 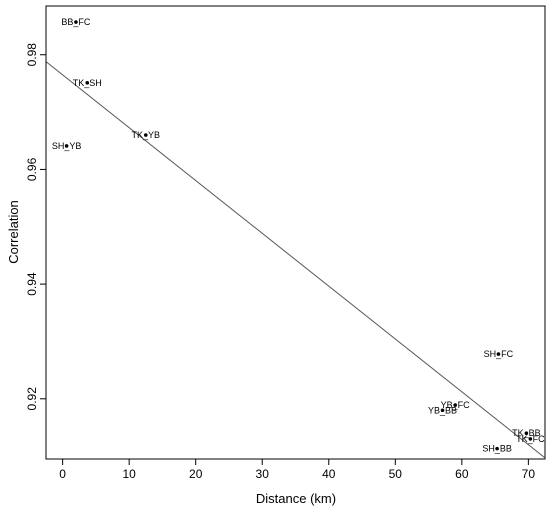 I want to click on point-label: YB_FC, so click(x=456, y=405).